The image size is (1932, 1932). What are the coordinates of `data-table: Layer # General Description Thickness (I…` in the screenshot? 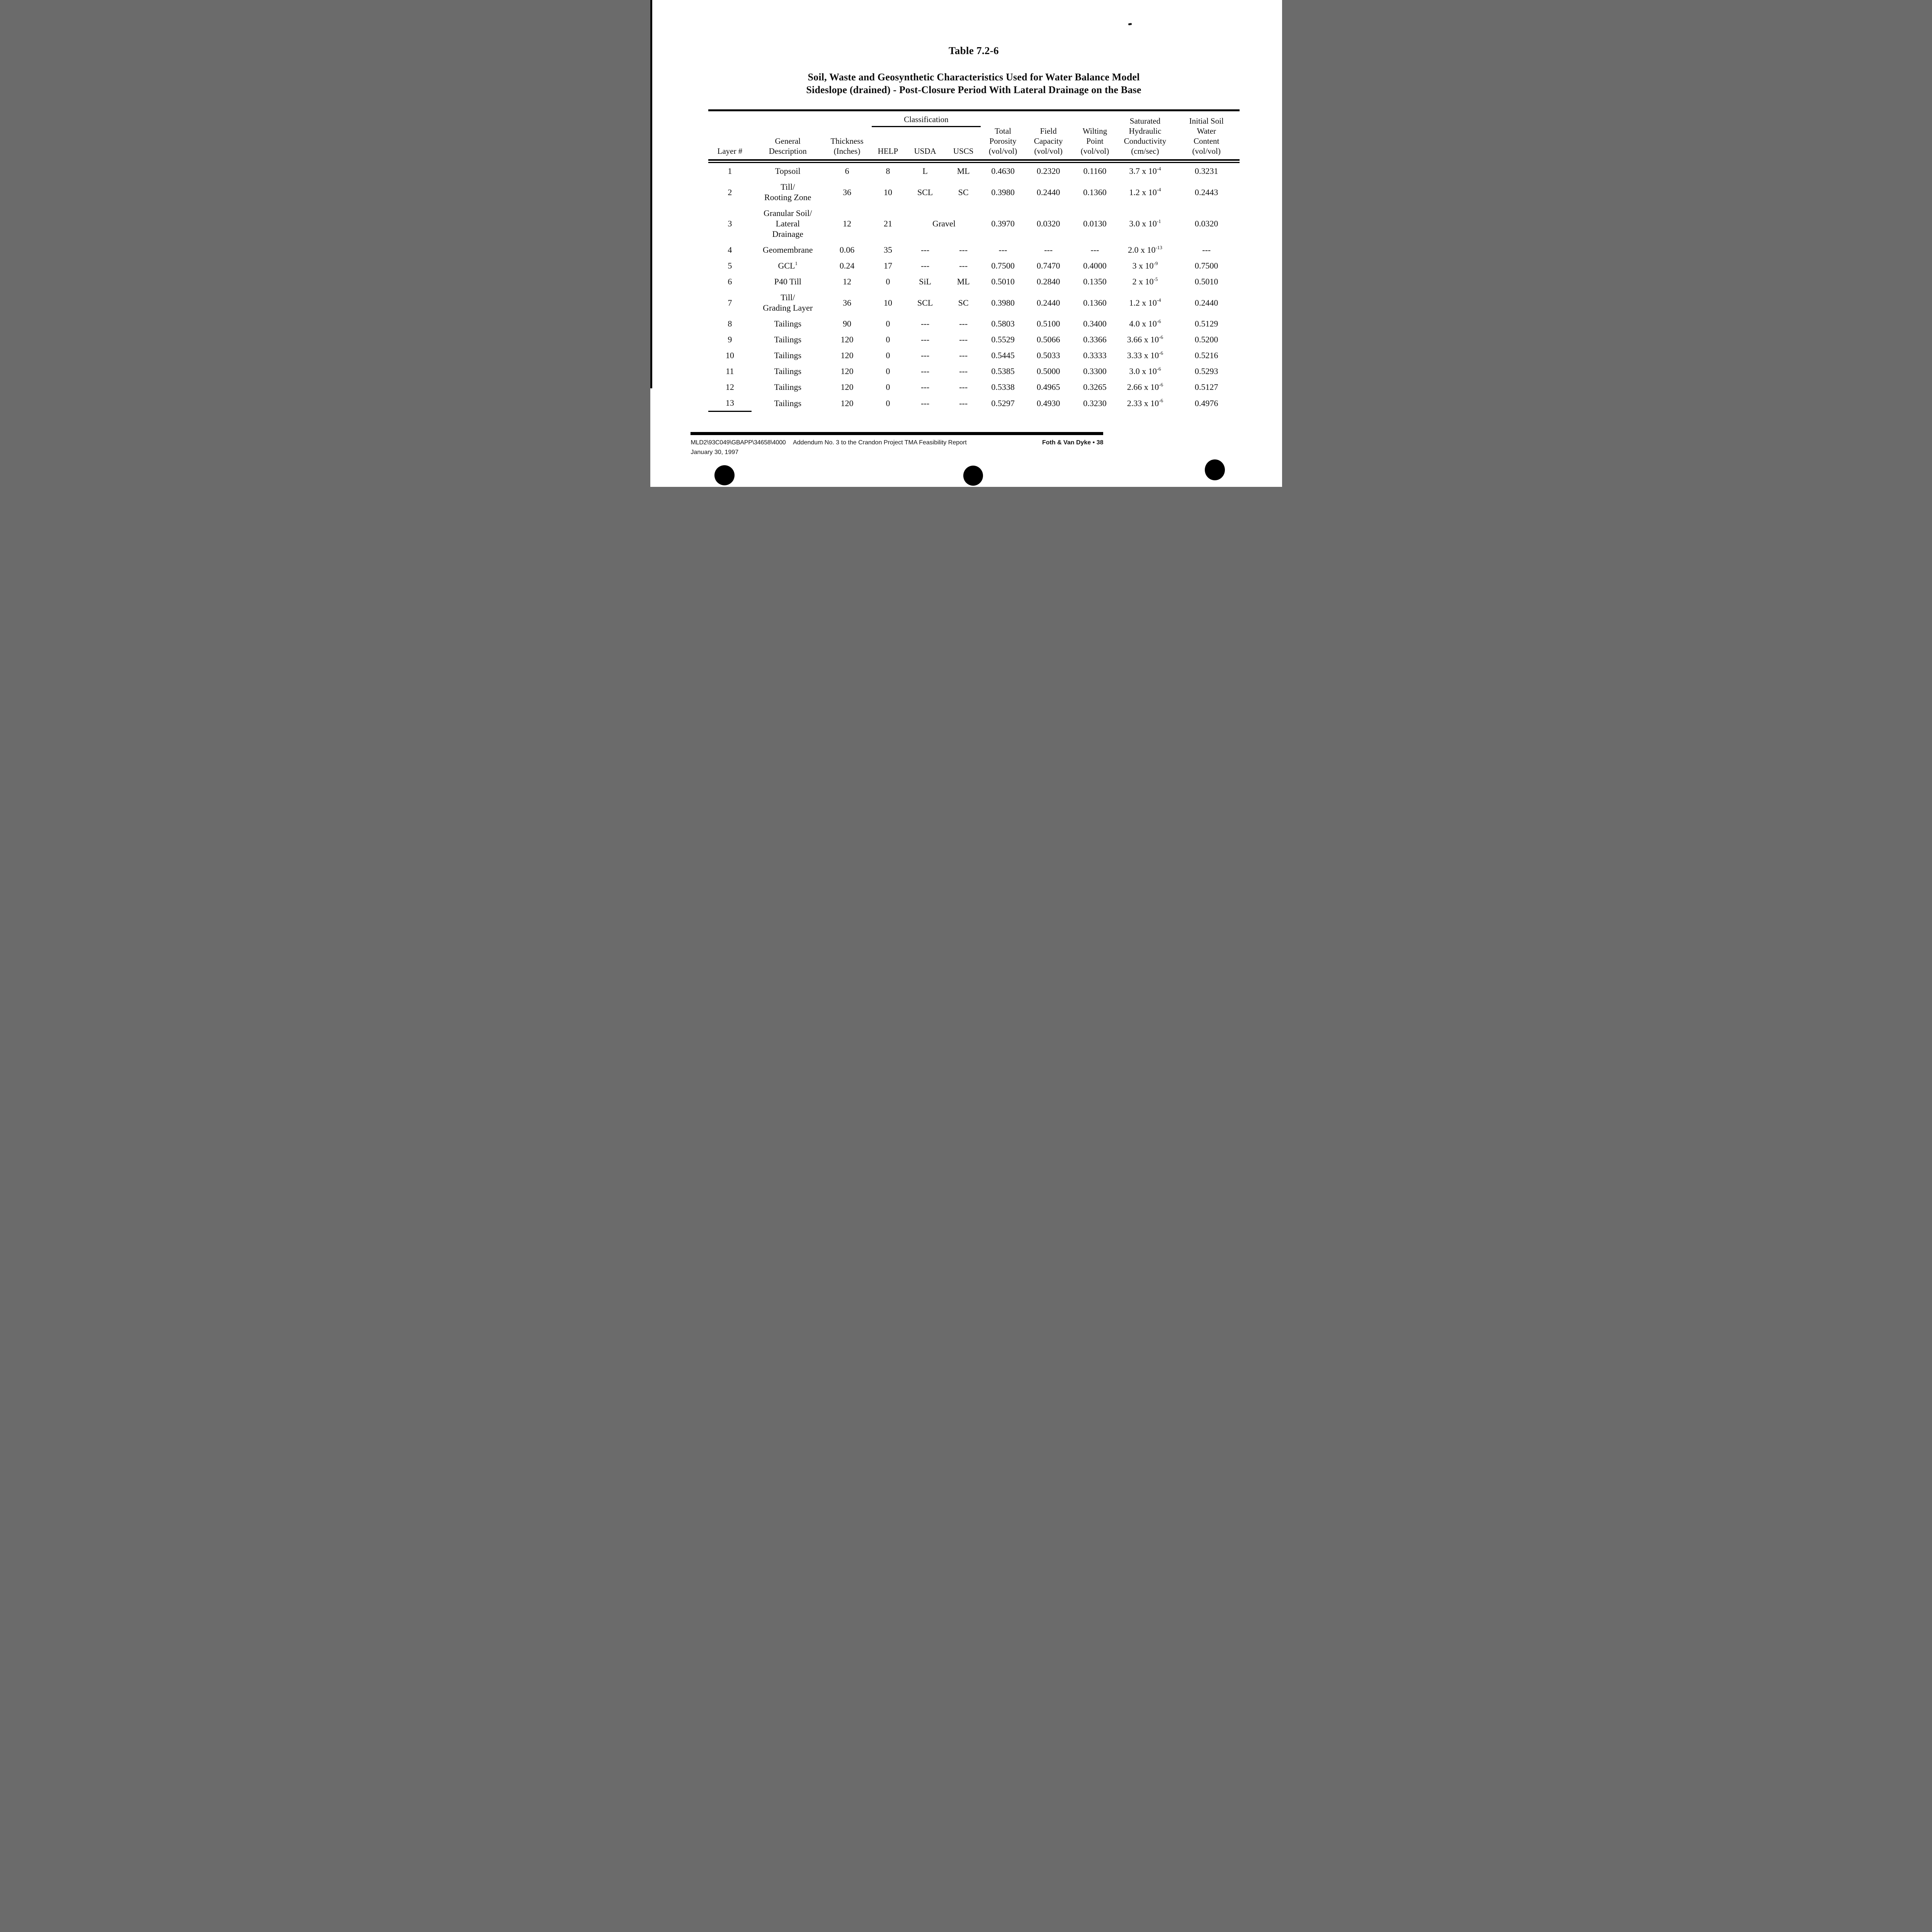 It's located at (974, 260).